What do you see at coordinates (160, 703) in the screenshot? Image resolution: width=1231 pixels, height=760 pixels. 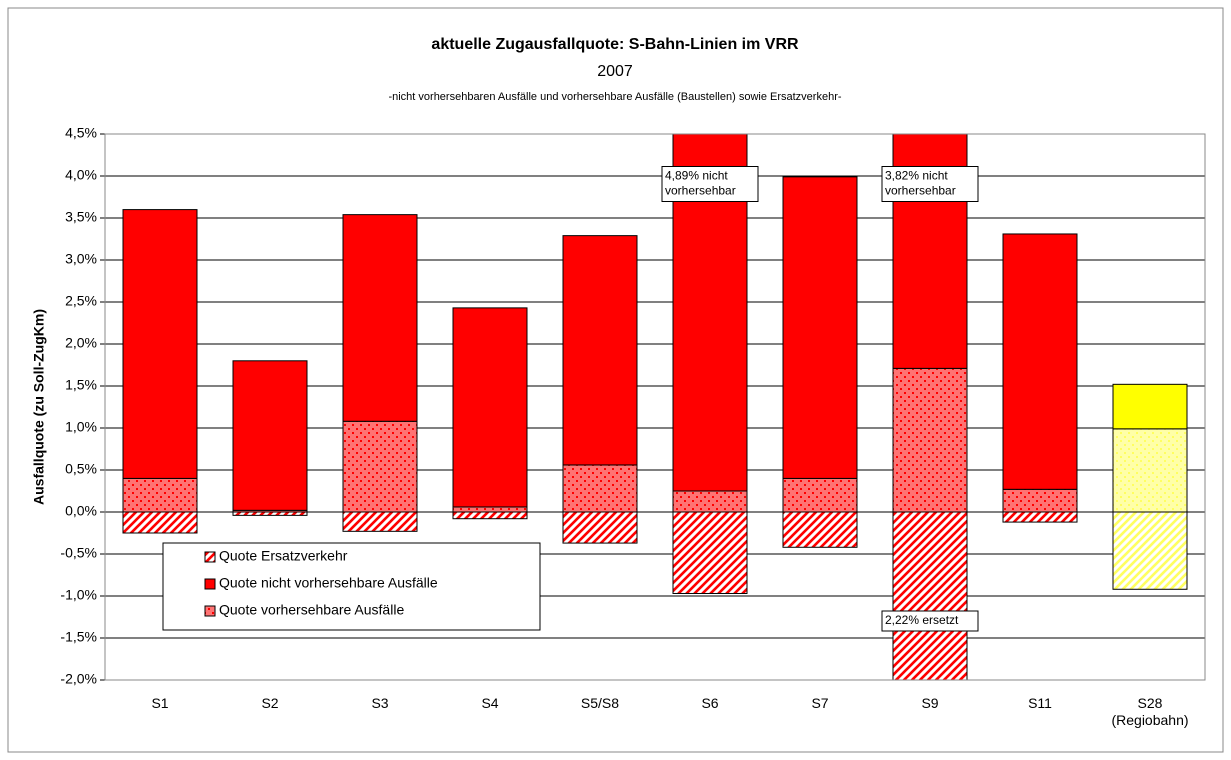 I see `x-tick-label: S1` at bounding box center [160, 703].